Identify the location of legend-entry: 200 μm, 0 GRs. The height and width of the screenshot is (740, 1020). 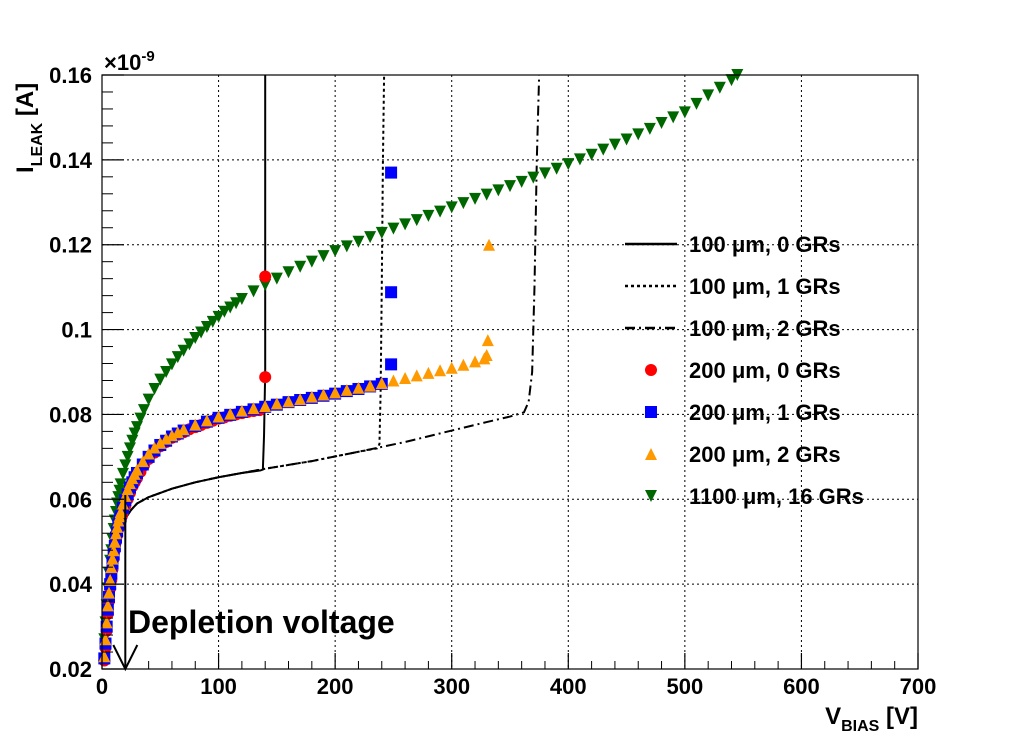
(743, 370).